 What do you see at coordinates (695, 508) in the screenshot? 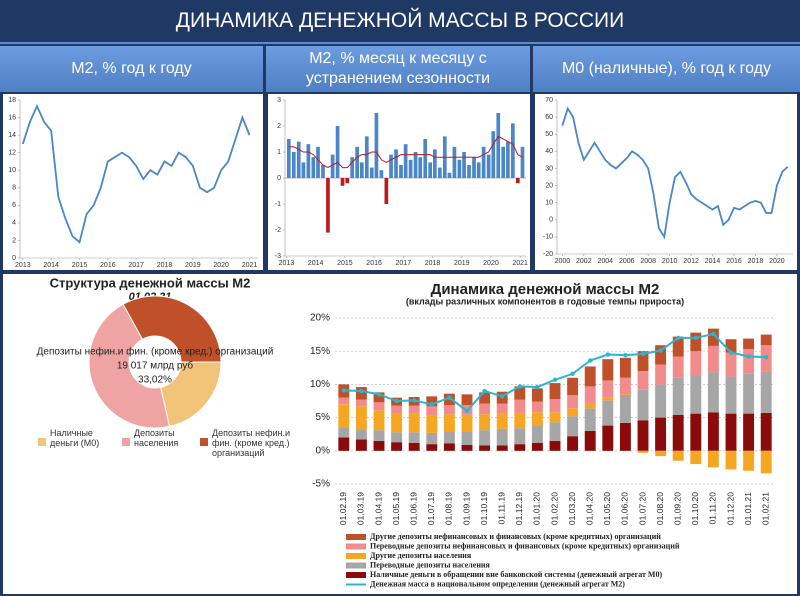
I see `x-tick-label: 01.10.20` at bounding box center [695, 508].